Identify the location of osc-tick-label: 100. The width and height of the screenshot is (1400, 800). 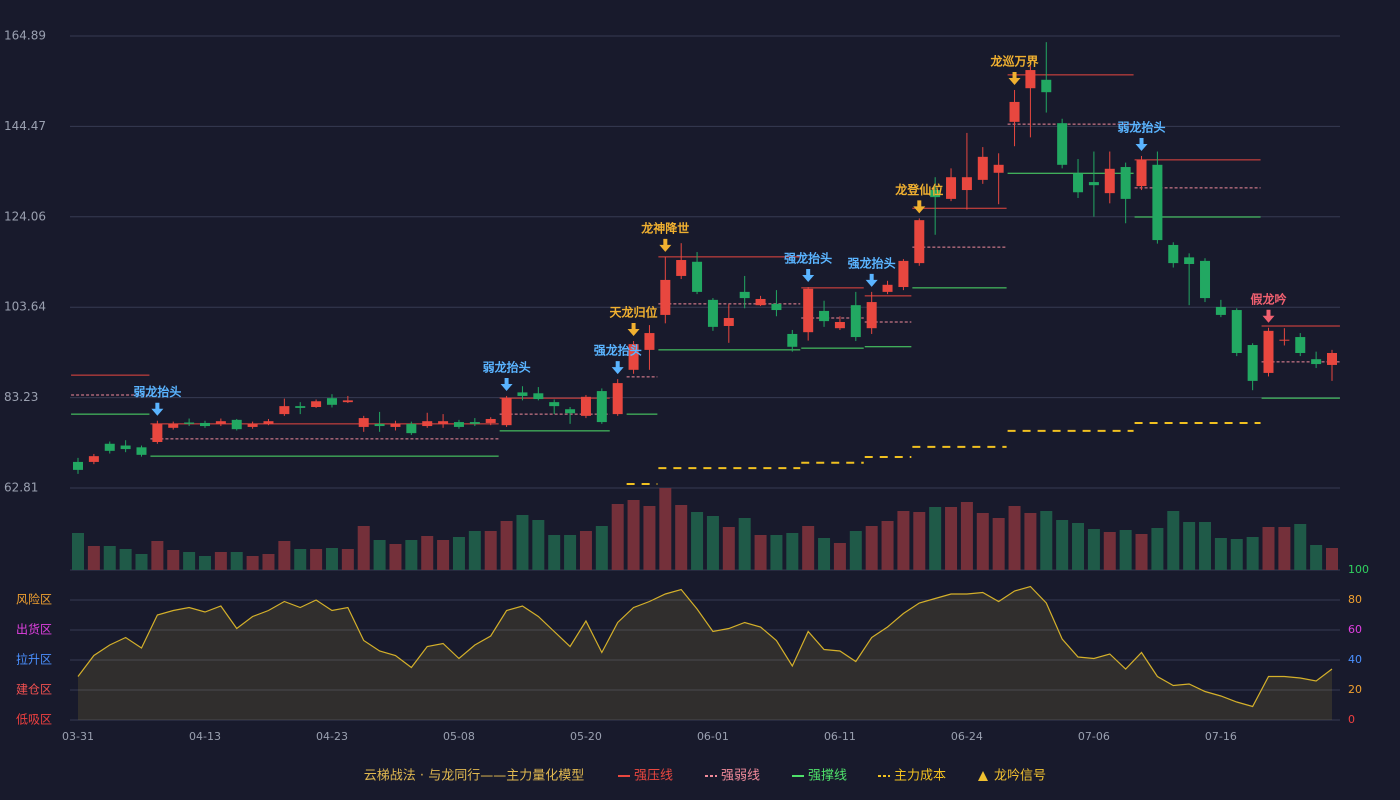
(1358, 569).